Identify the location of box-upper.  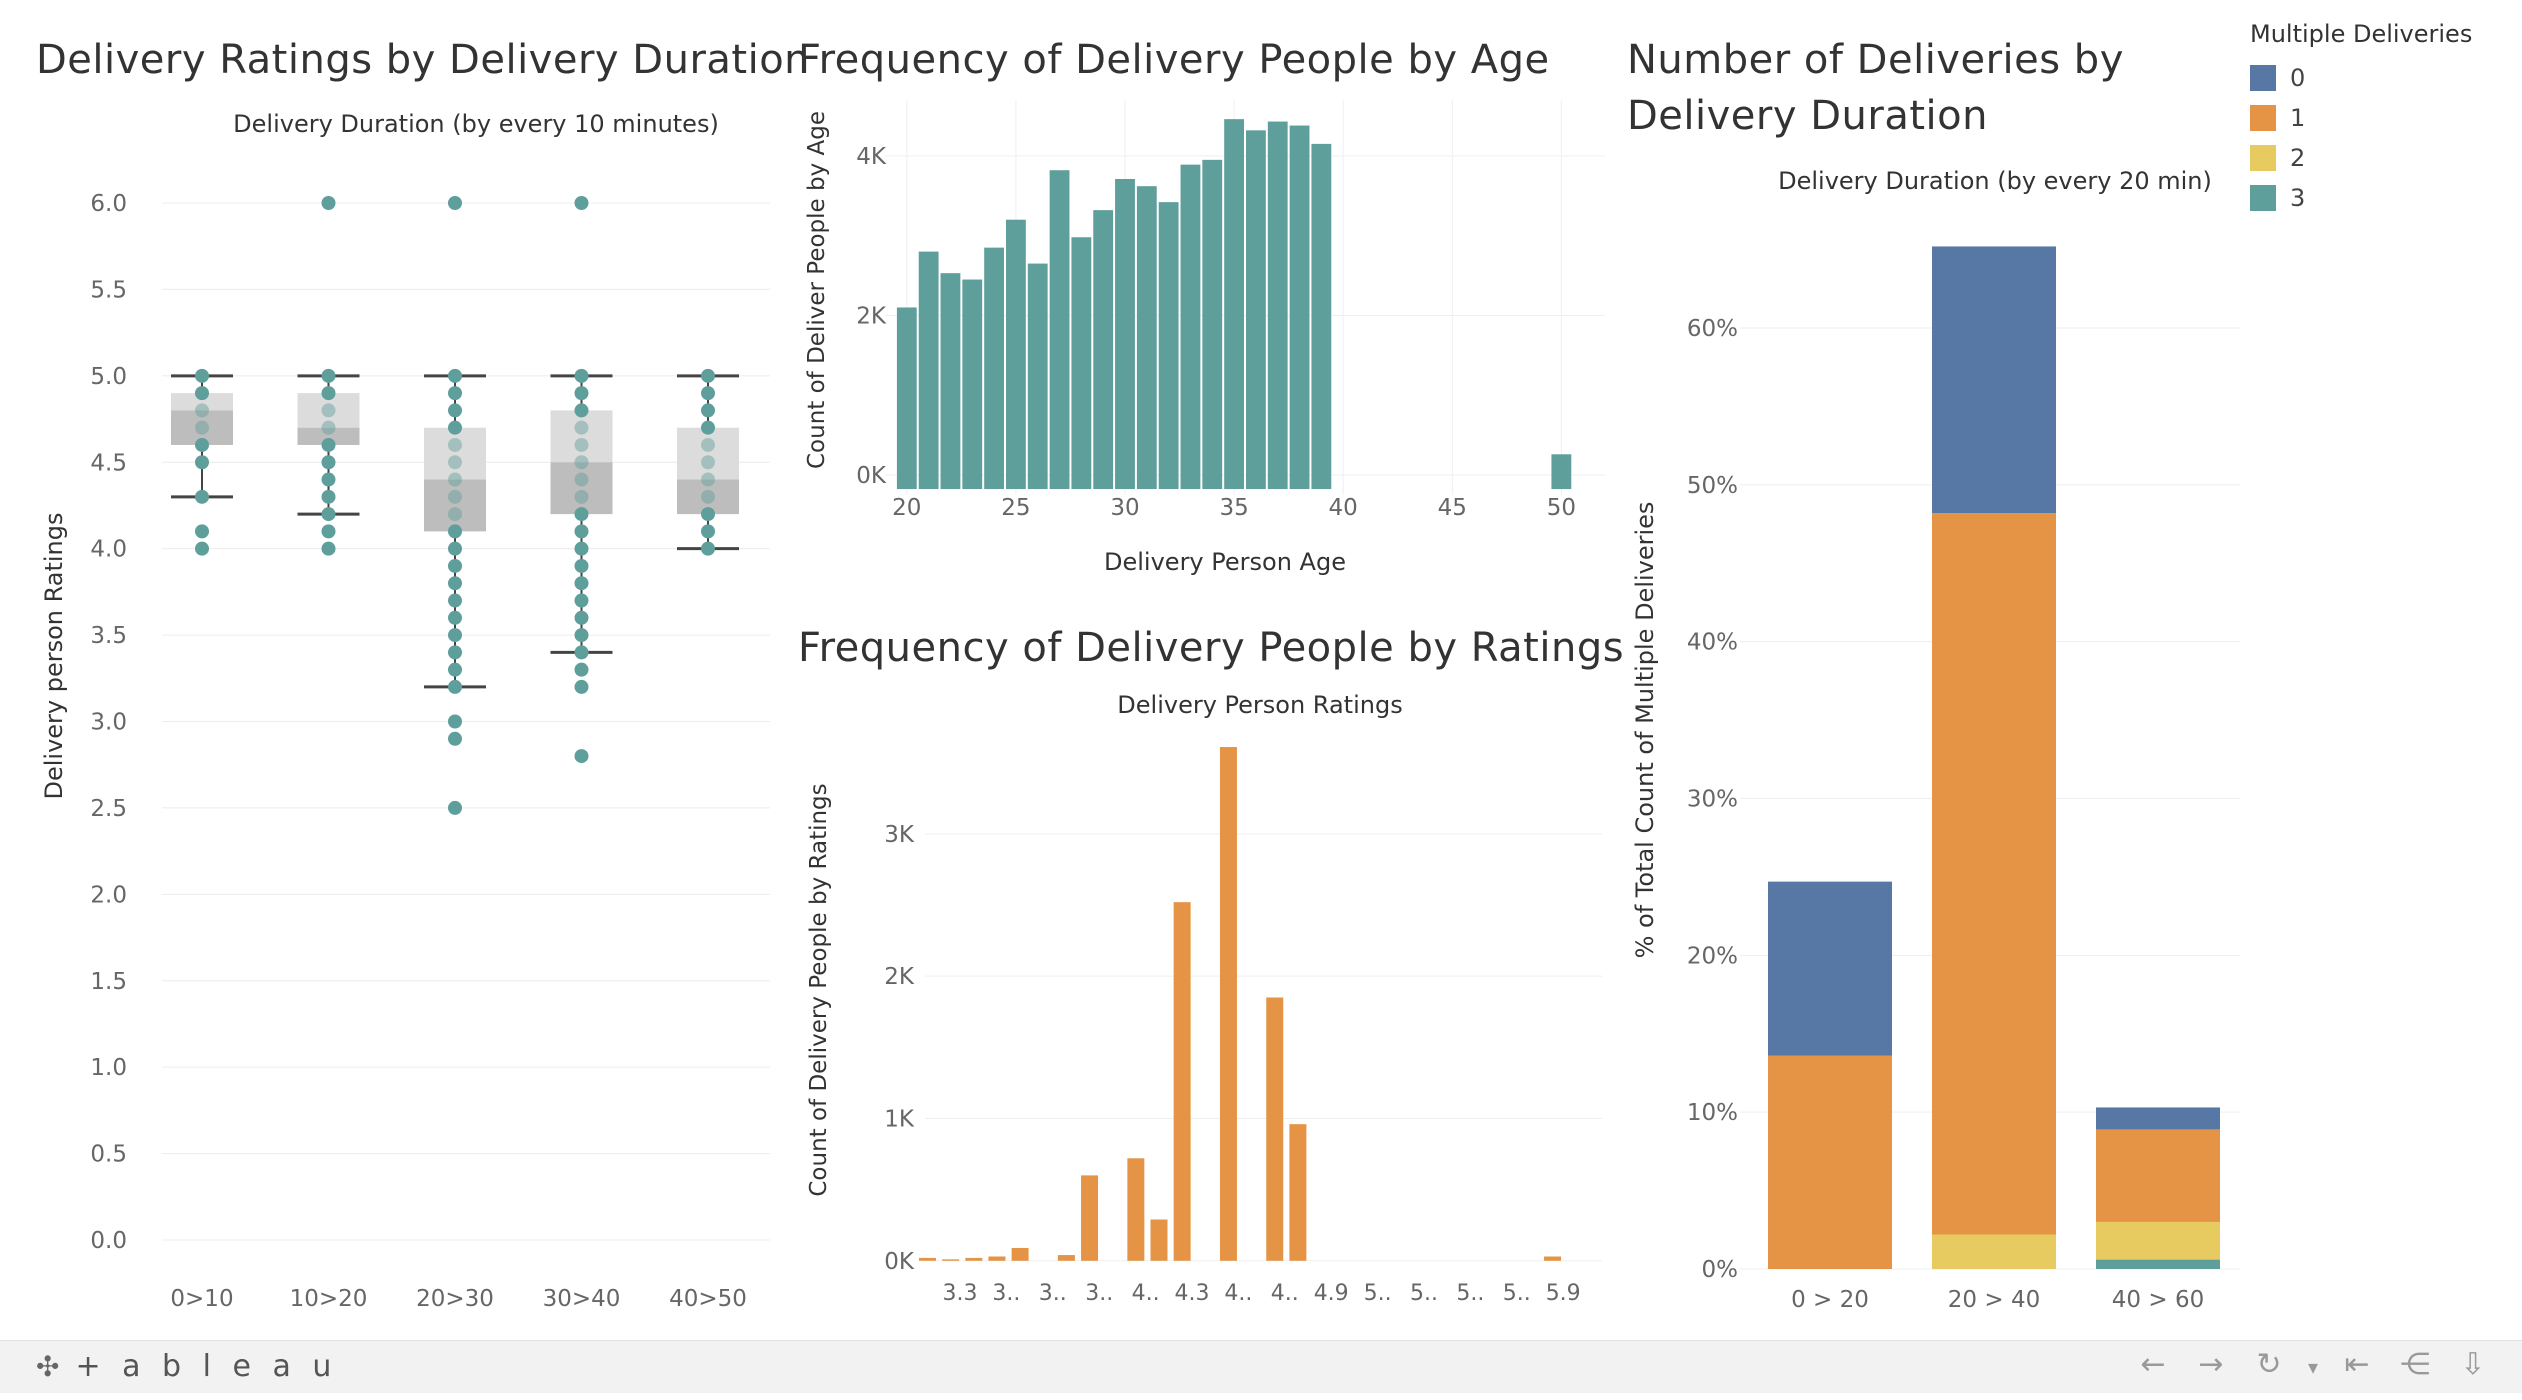
(581, 436).